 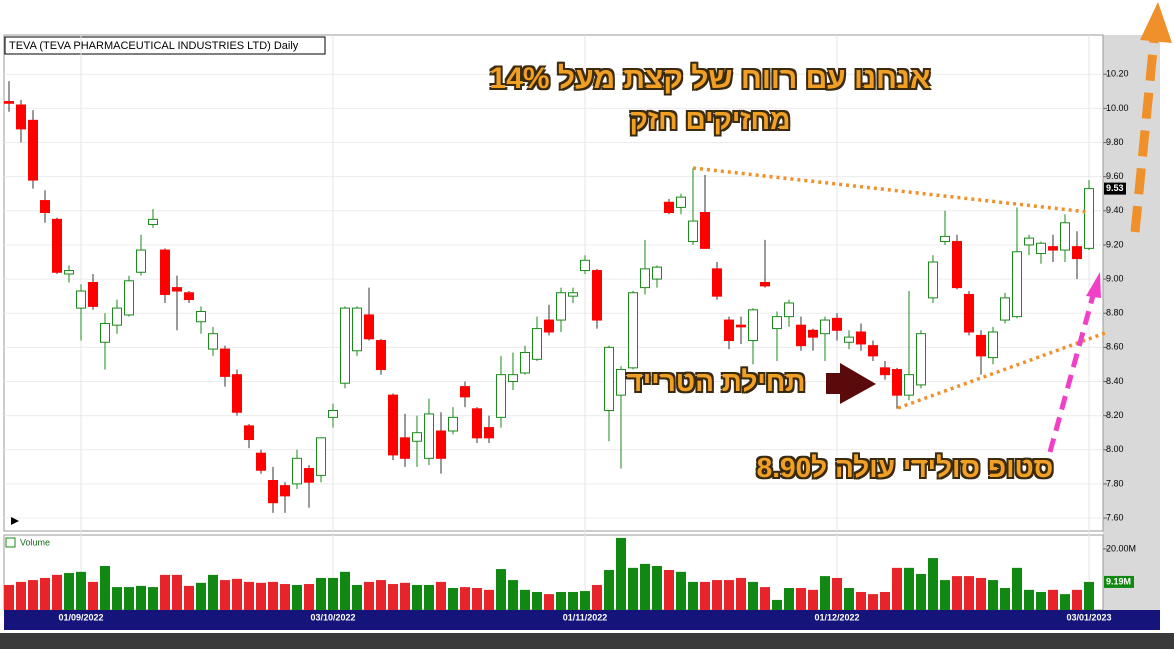 What do you see at coordinates (1118, 581) in the screenshot?
I see `last-volume-label: 9.19M` at bounding box center [1118, 581].